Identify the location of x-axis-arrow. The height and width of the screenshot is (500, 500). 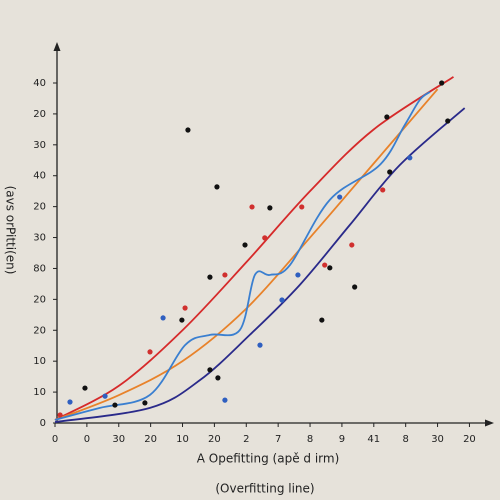
(489, 423).